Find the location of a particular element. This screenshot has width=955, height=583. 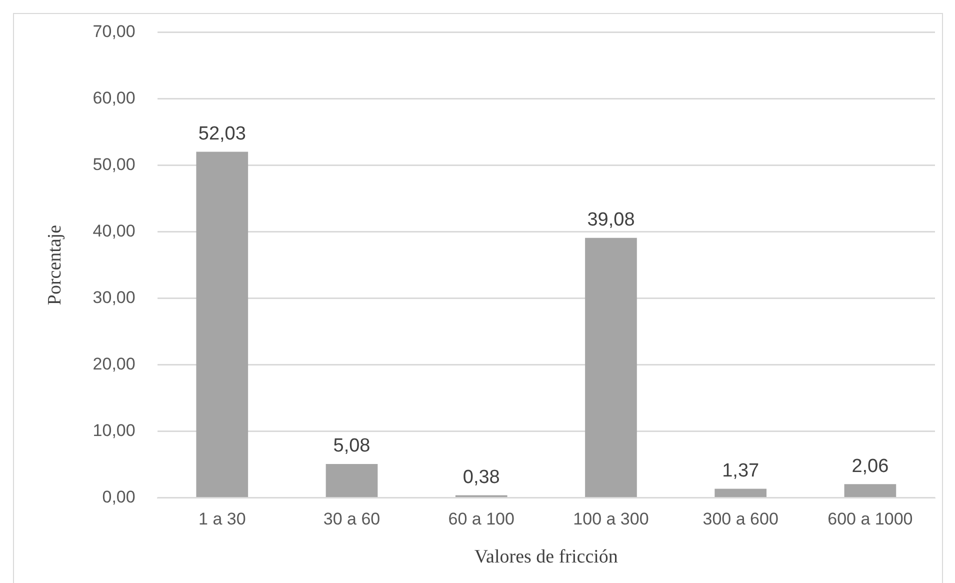

x-tick-label: 1 a 30 is located at coordinates (222, 519).